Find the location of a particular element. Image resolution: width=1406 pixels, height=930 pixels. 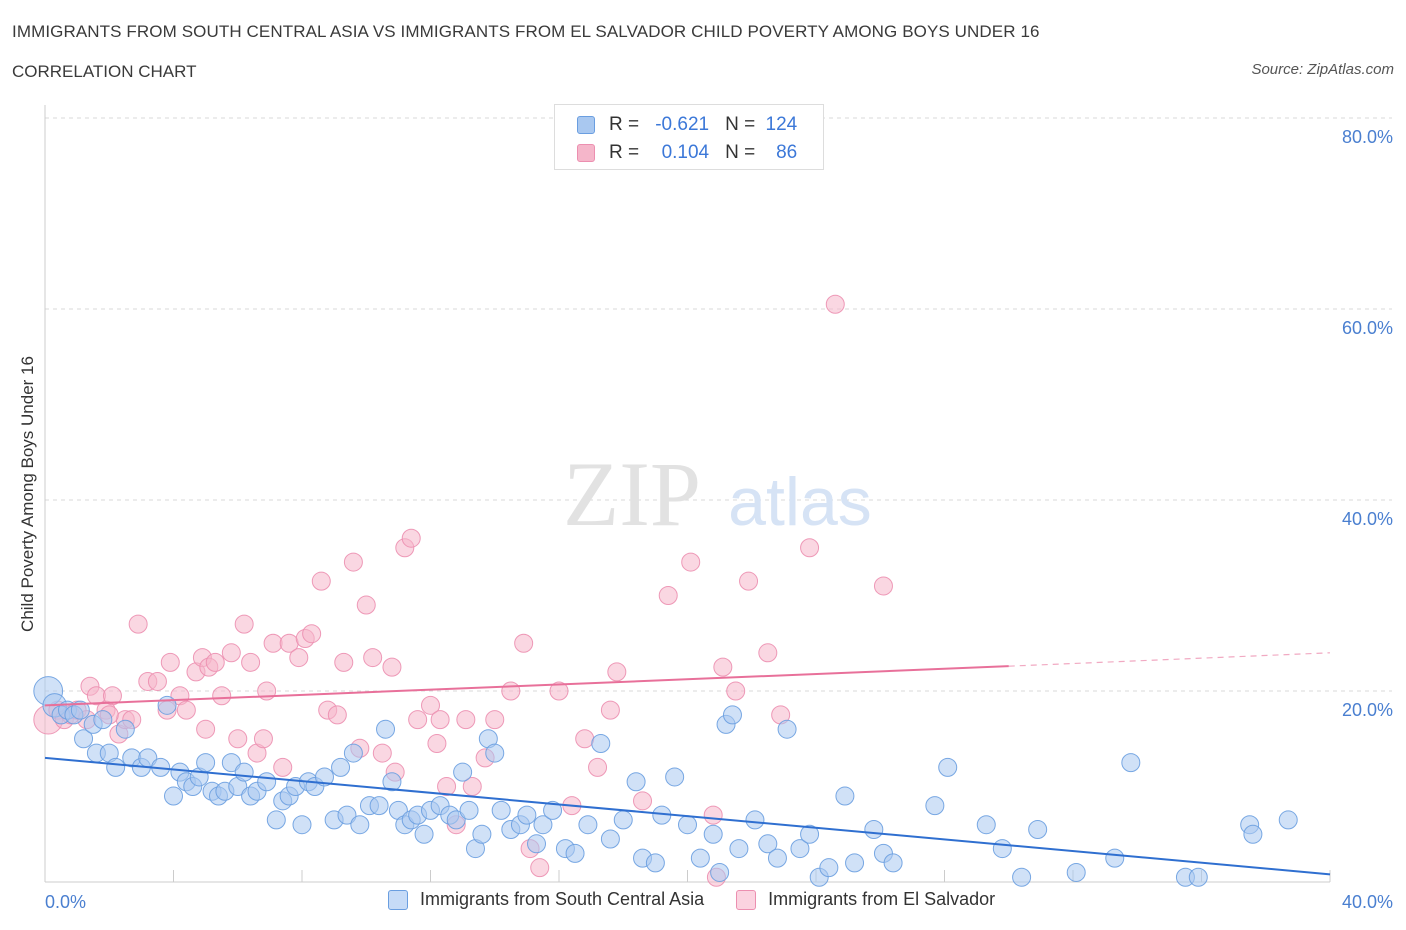

legend-row-blue: R = -0.621 N = 124 is located at coordinates (687, 125).